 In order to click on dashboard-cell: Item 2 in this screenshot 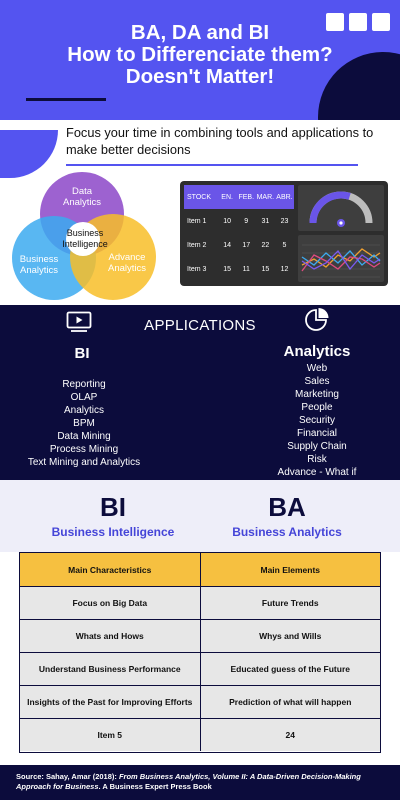, I will do `click(197, 245)`.